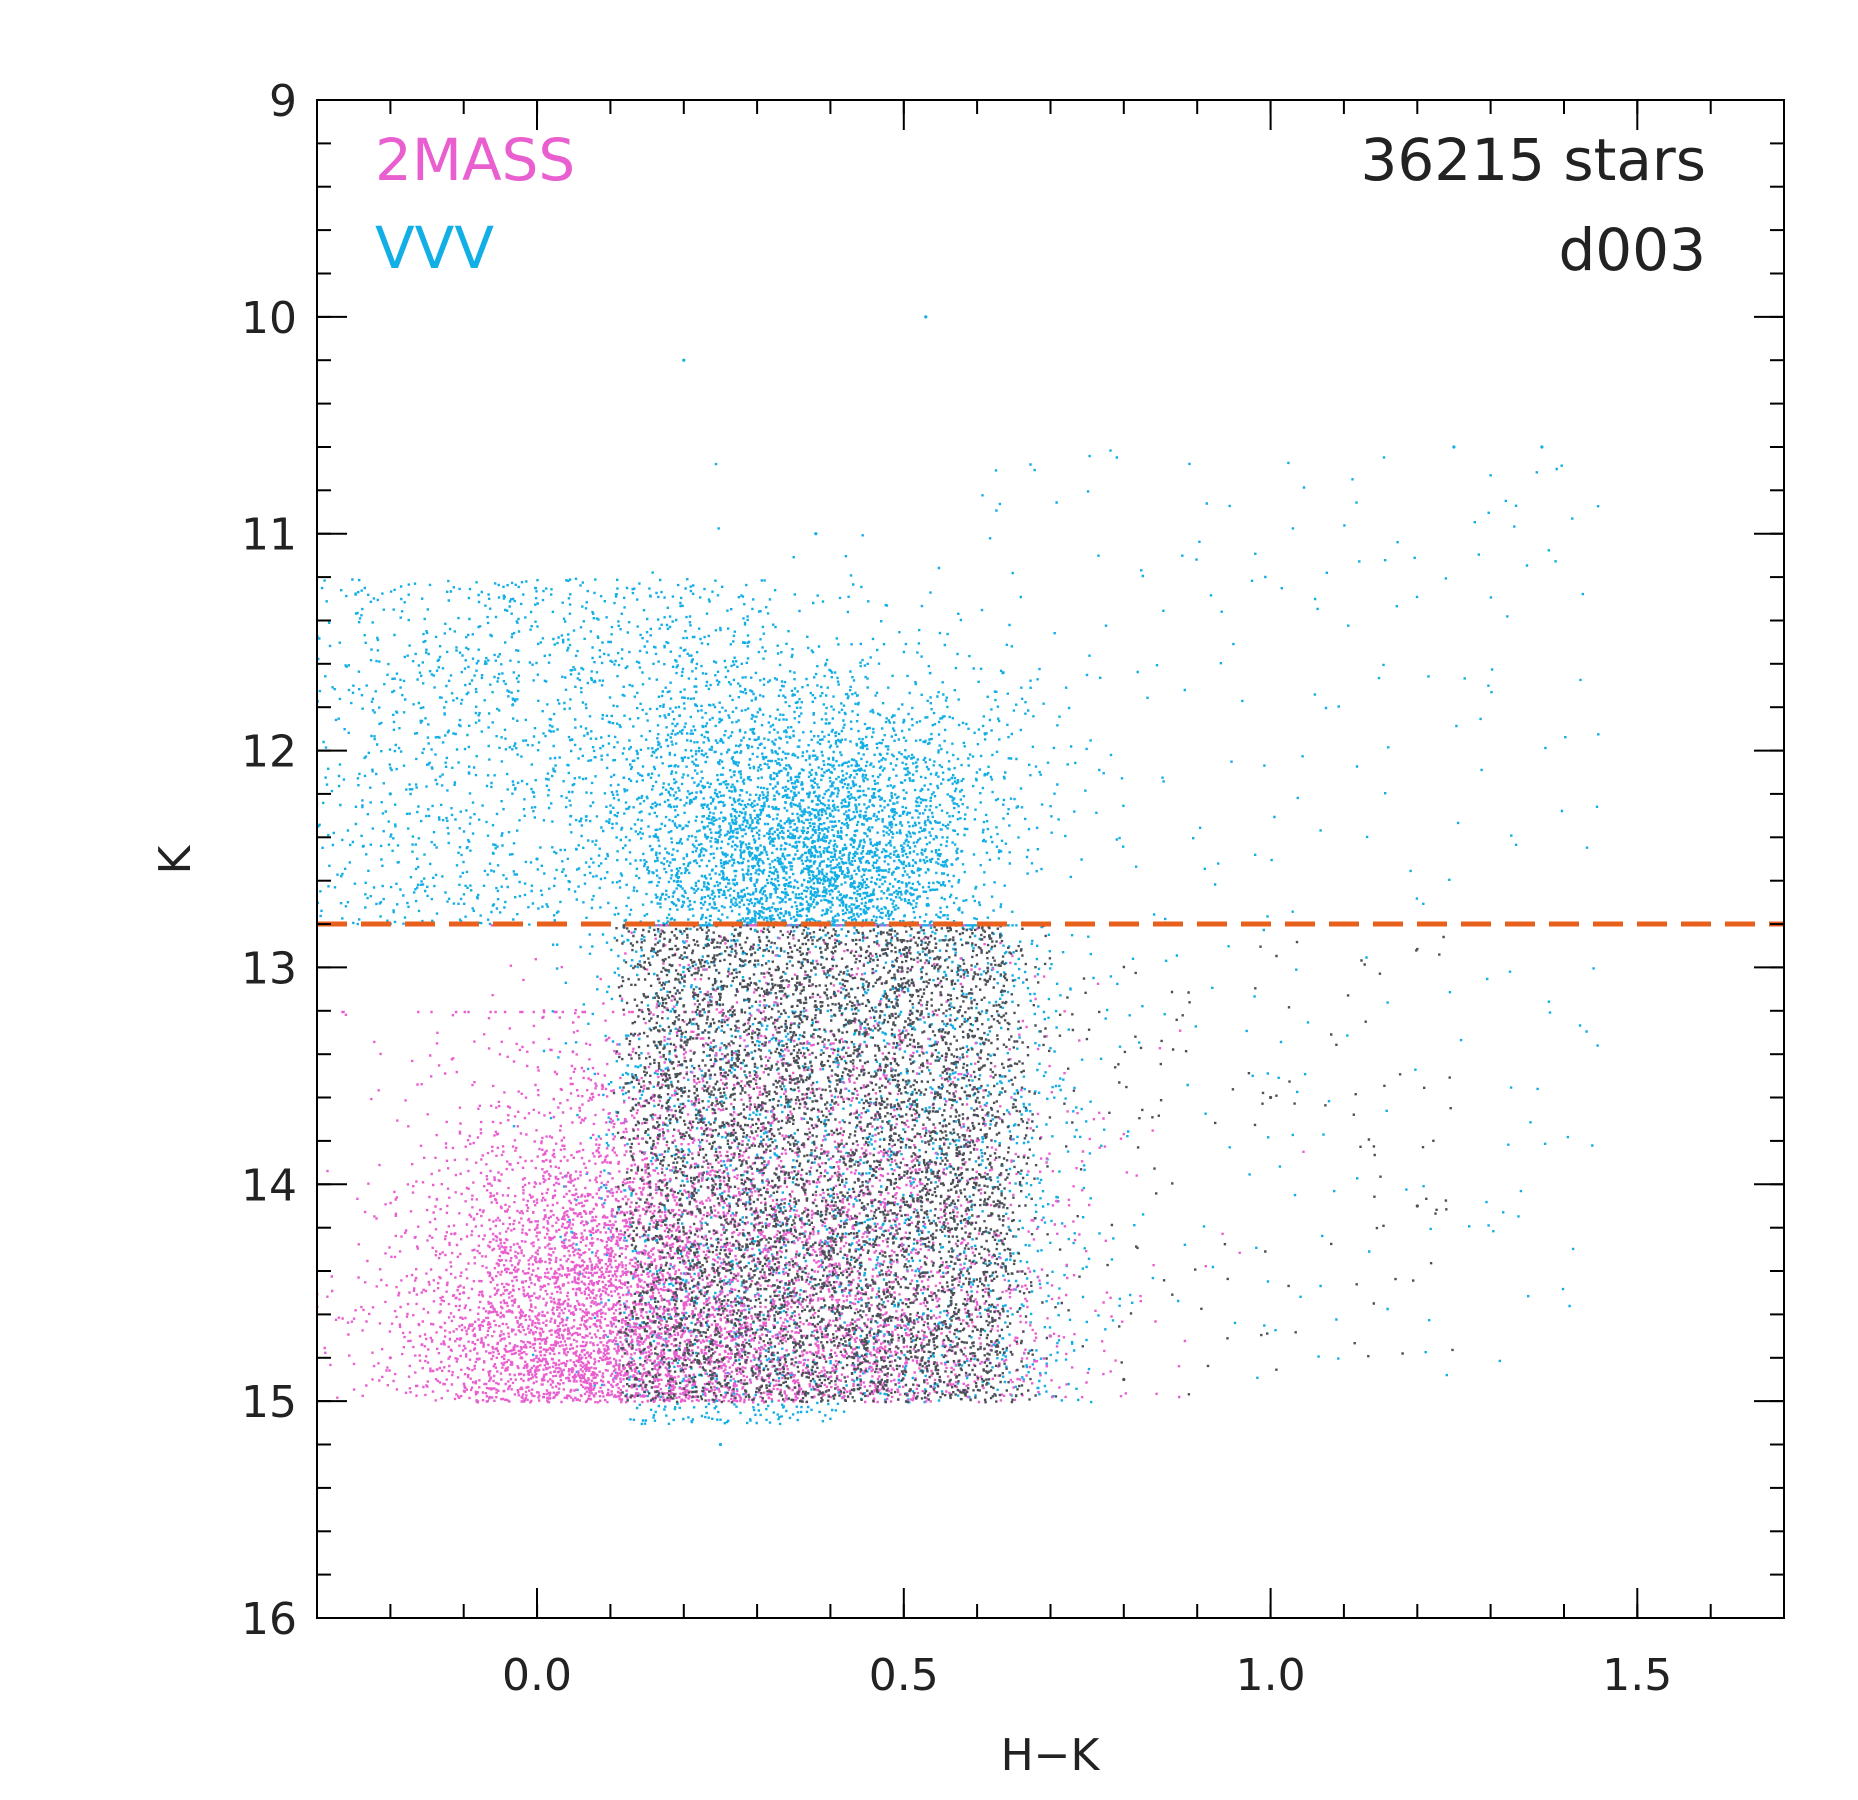 This screenshot has height=1800, width=1858. What do you see at coordinates (269, 752) in the screenshot?
I see `y-tick-label: 12` at bounding box center [269, 752].